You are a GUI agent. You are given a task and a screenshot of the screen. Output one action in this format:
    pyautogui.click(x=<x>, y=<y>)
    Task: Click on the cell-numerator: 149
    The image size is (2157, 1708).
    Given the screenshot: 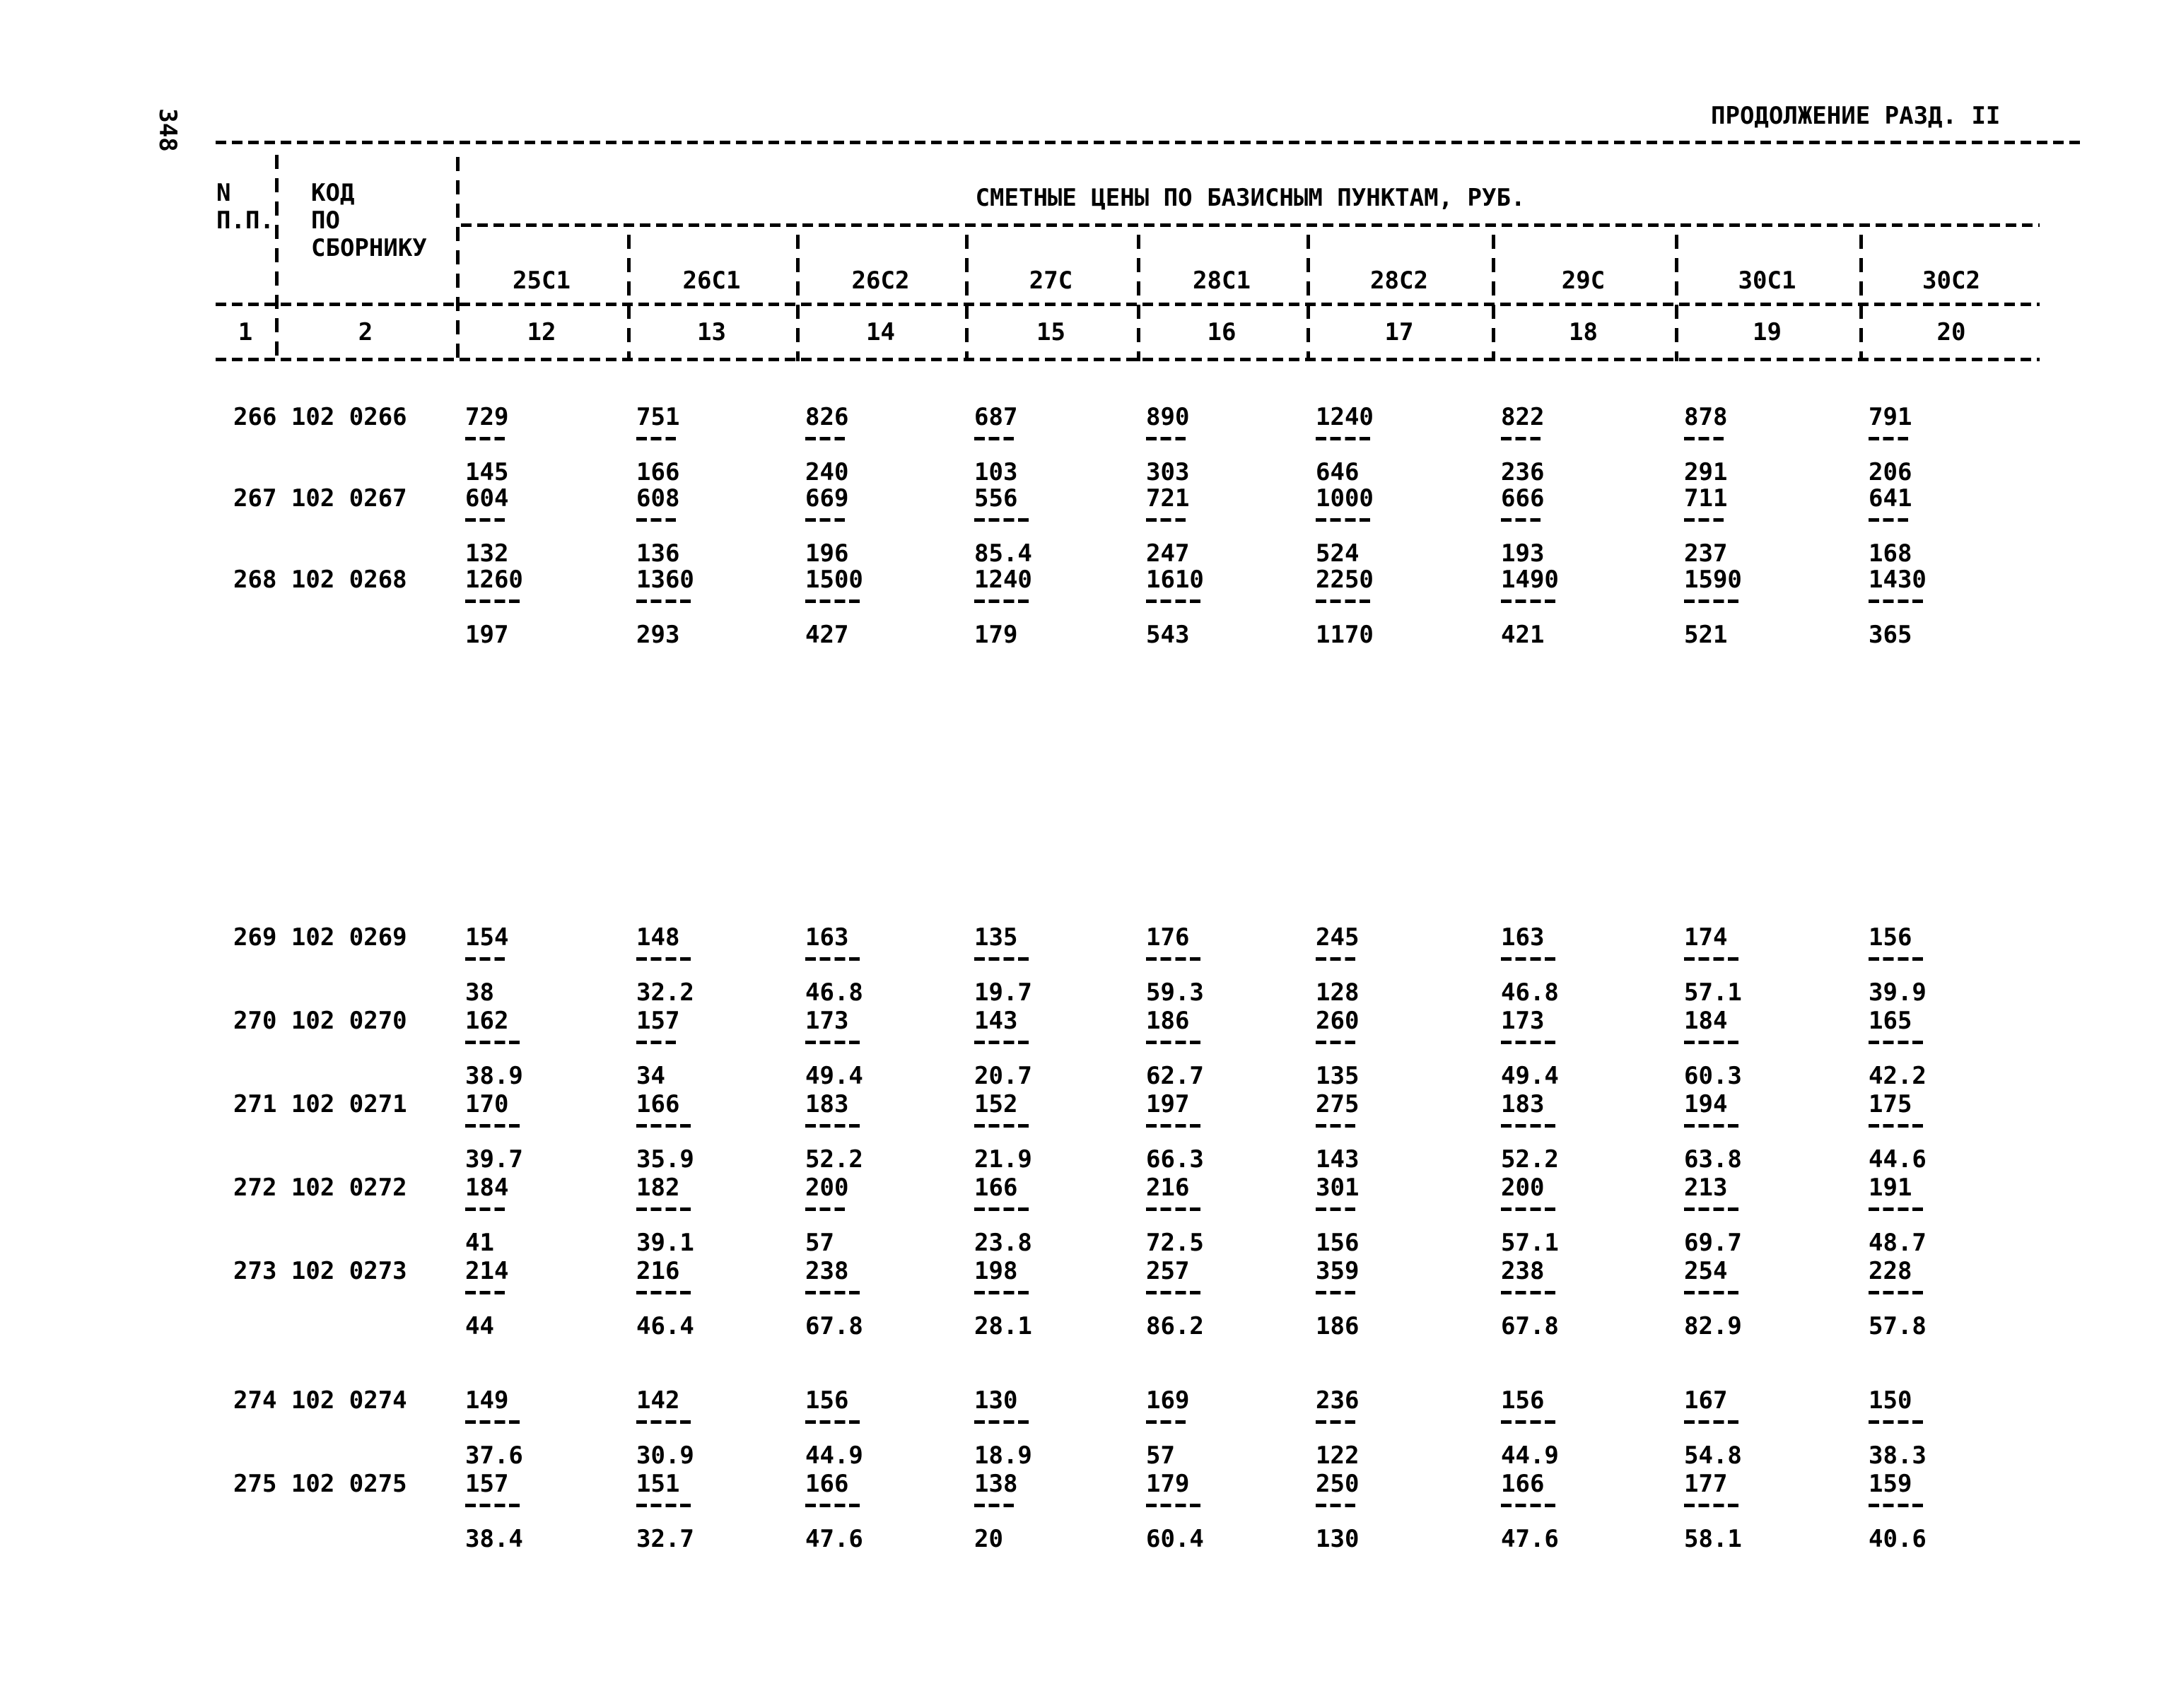 What is the action you would take?
    pyautogui.click(x=487, y=1400)
    